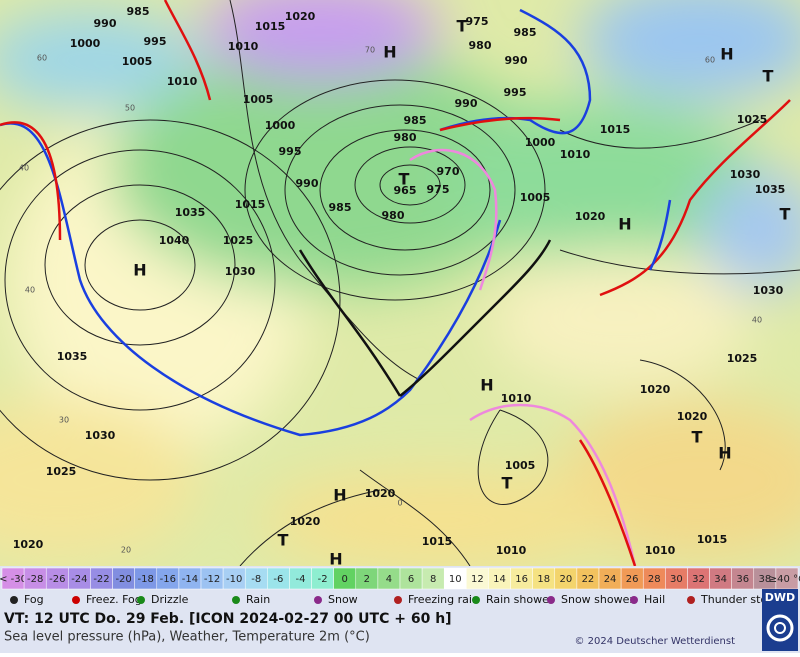 This screenshot has width=800, height=657. What do you see at coordinates (477, 579) in the screenshot?
I see `color-cell-label: 12` at bounding box center [477, 579].